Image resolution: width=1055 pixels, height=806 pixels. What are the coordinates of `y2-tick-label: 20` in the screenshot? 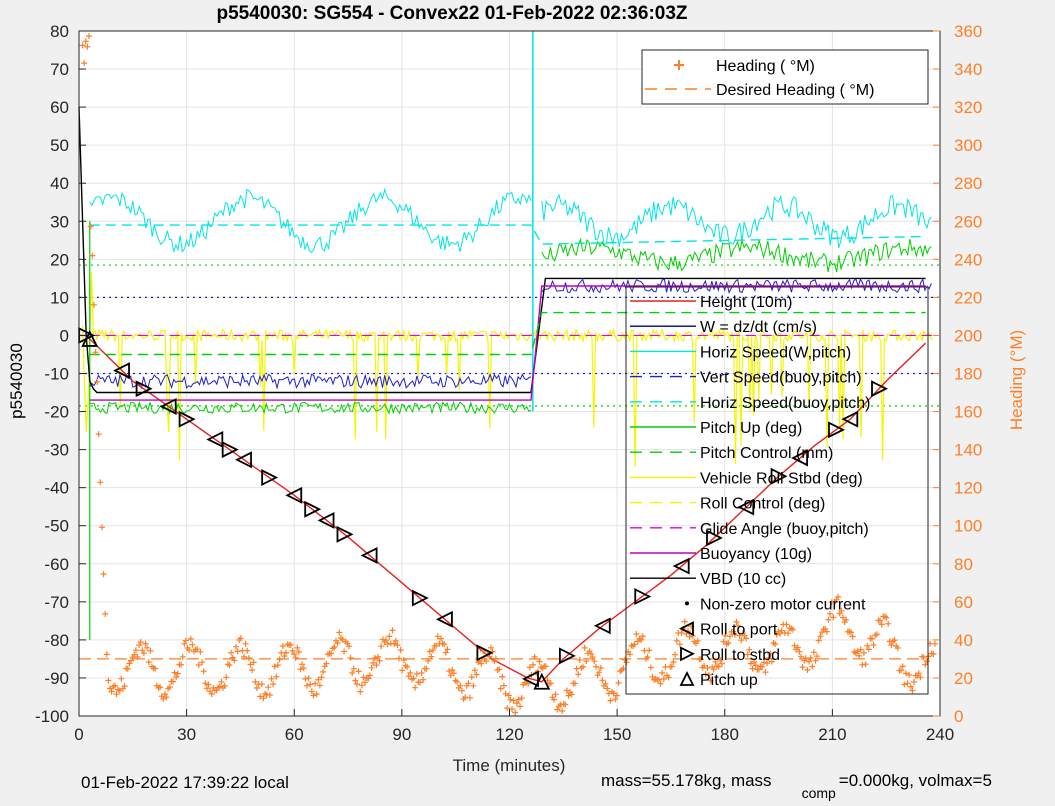 It's located at (963, 678).